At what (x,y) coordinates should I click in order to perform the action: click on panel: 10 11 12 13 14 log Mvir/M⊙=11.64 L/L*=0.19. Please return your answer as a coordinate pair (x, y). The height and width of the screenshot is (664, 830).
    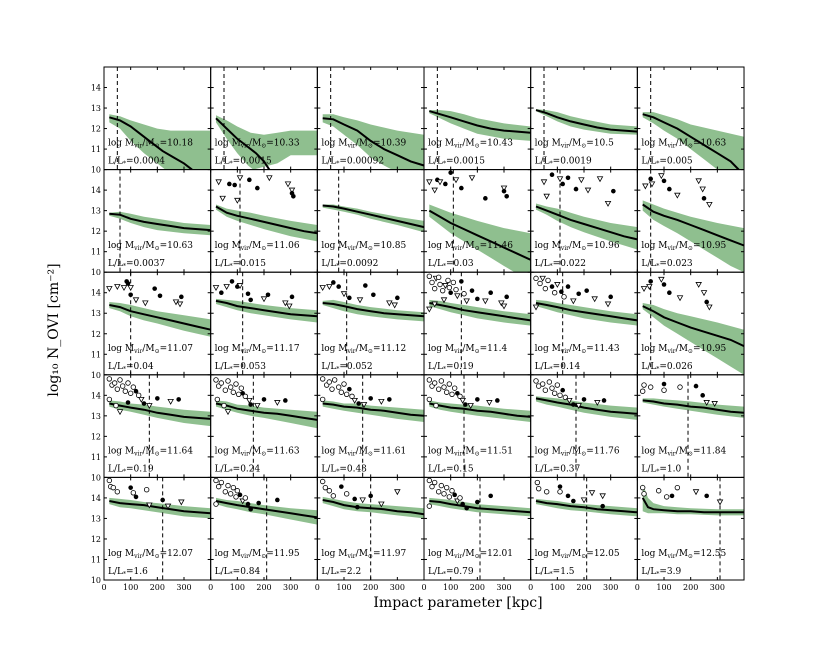
    Looking at the image, I should click on (151, 428).